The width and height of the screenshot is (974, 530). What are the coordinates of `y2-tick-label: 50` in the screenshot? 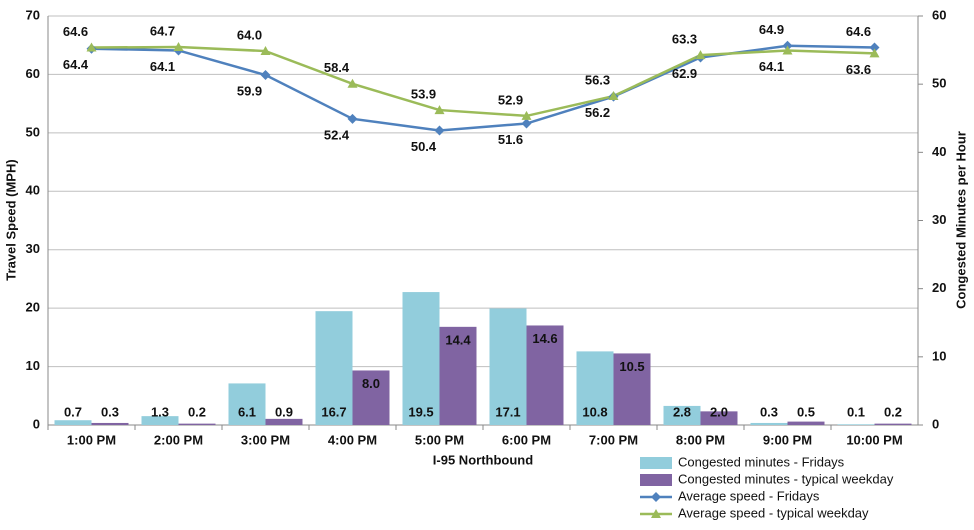 It's located at (939, 83).